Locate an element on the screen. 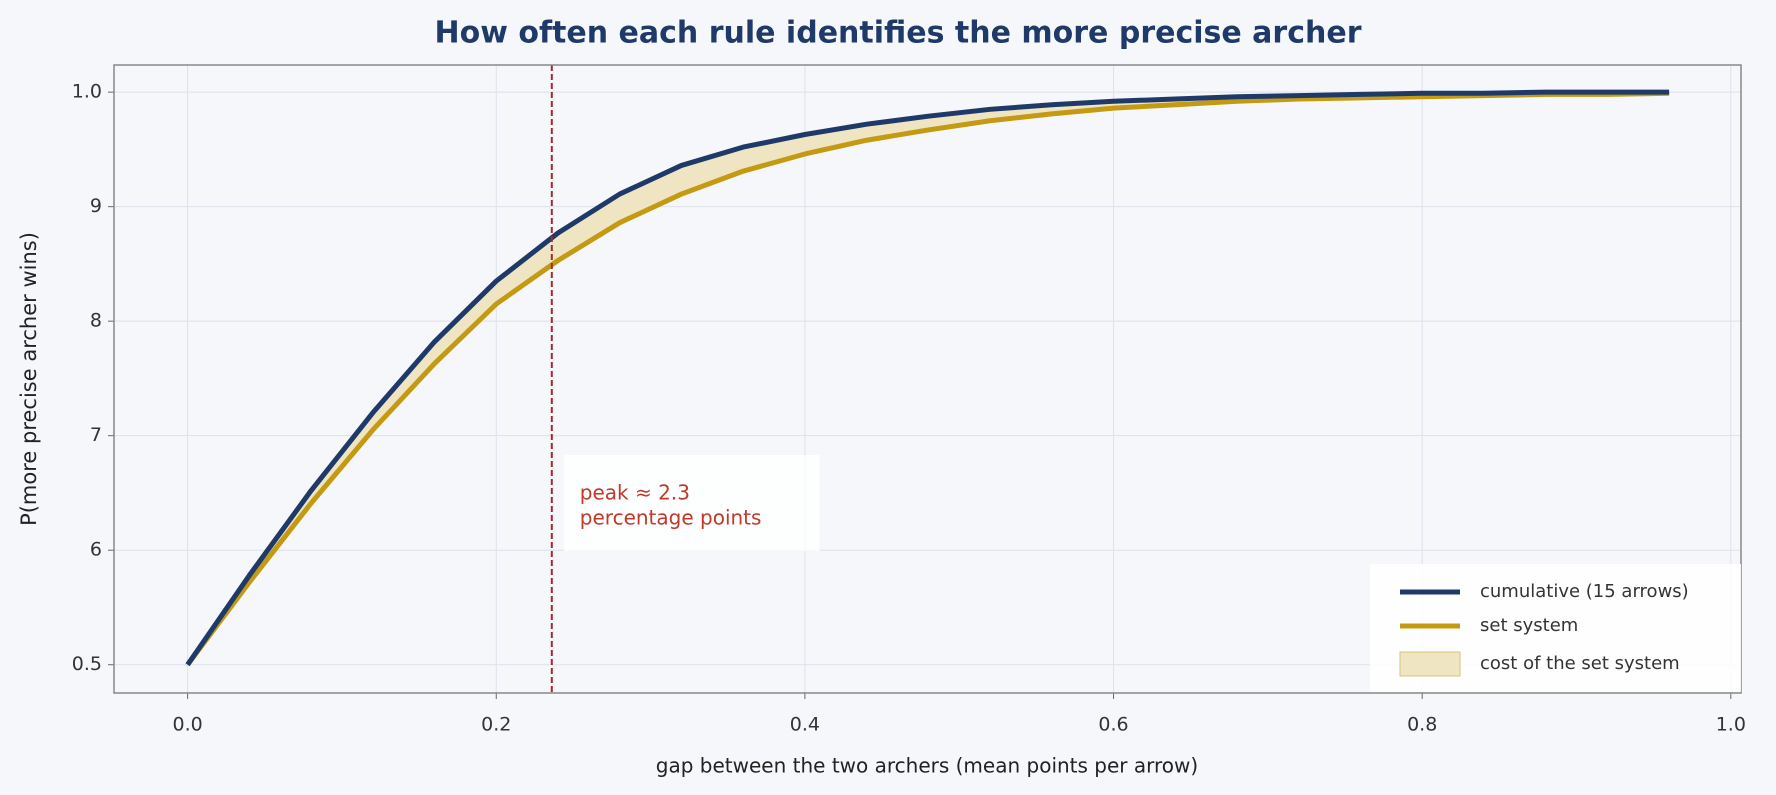 The image size is (1776, 795). y-tick-label: 1.0 is located at coordinates (87, 92).